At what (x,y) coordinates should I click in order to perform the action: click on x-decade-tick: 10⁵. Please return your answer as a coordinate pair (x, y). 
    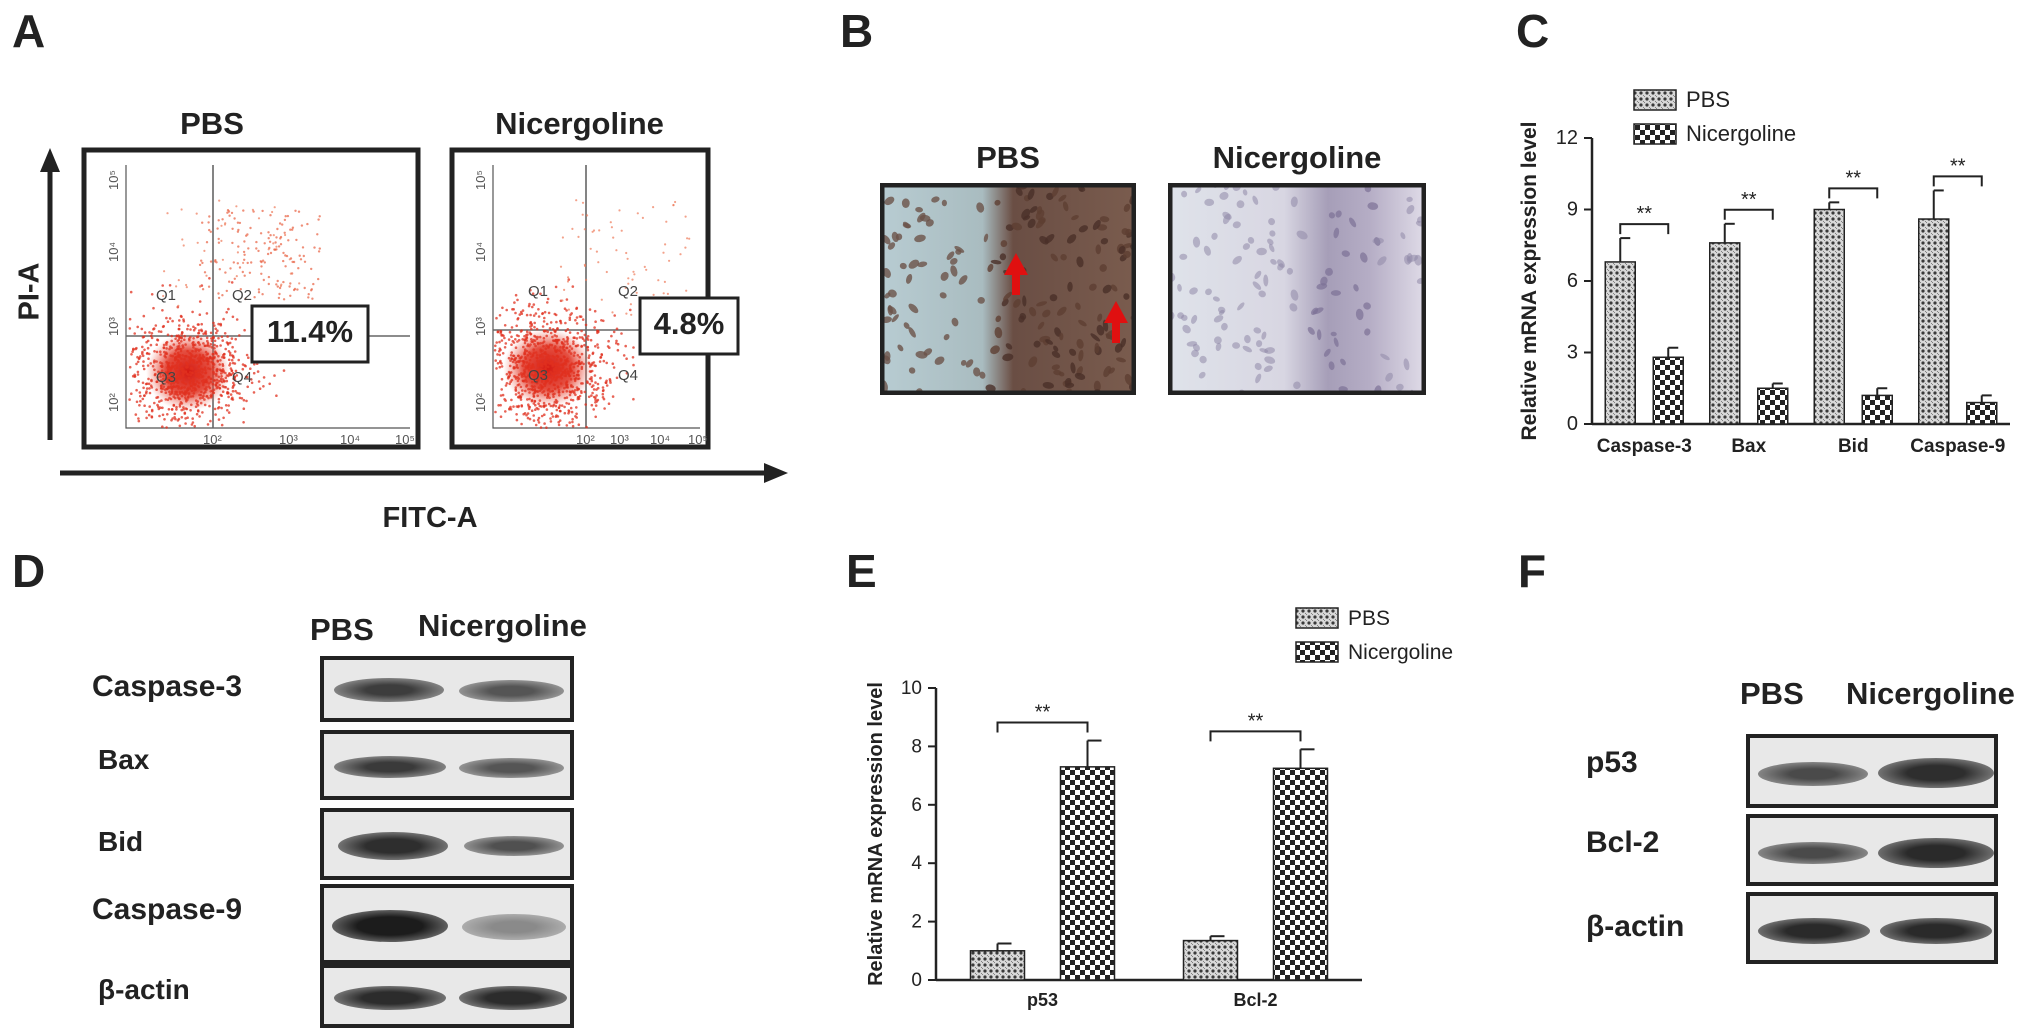
    Looking at the image, I should click on (698, 439).